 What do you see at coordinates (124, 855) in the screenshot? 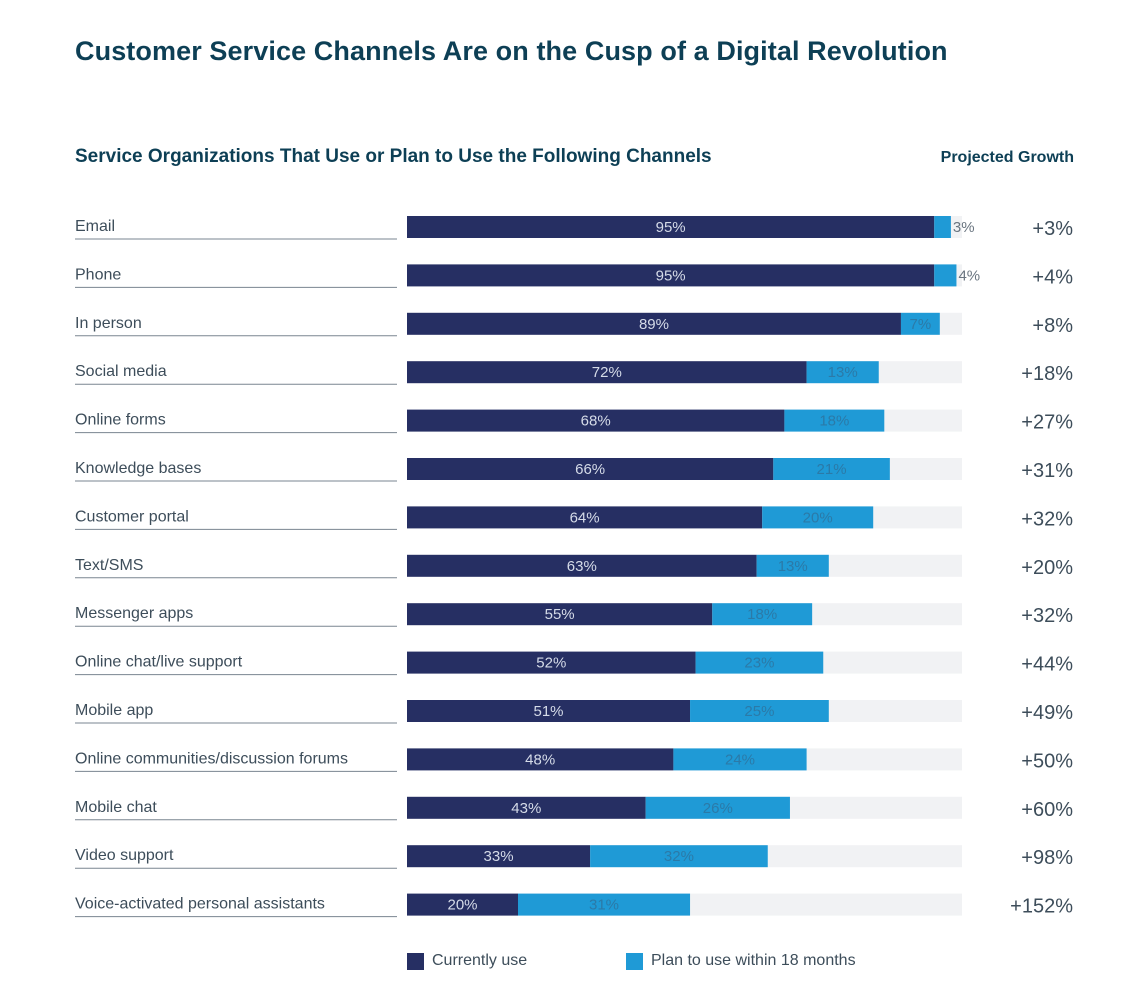
I see `category-label: Video support` at bounding box center [124, 855].